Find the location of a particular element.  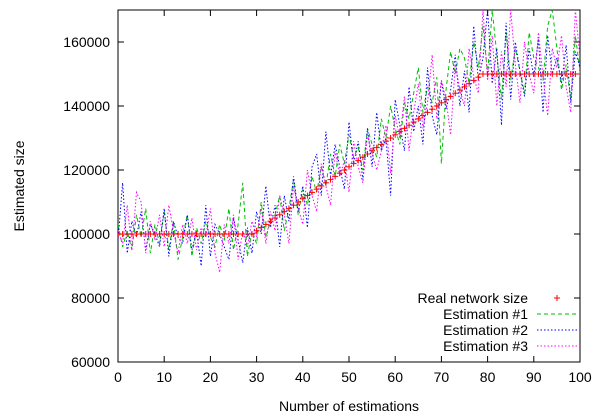

legend-label: Real network size is located at coordinates (473, 298).